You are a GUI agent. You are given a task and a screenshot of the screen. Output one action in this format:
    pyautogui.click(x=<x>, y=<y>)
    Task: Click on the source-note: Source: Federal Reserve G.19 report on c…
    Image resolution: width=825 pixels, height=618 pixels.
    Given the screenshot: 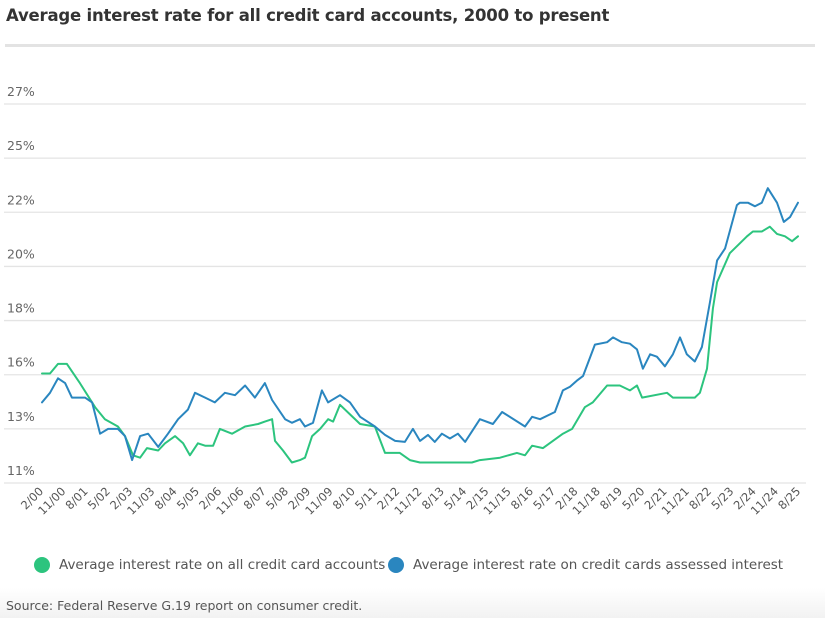 What is the action you would take?
    pyautogui.click(x=184, y=605)
    